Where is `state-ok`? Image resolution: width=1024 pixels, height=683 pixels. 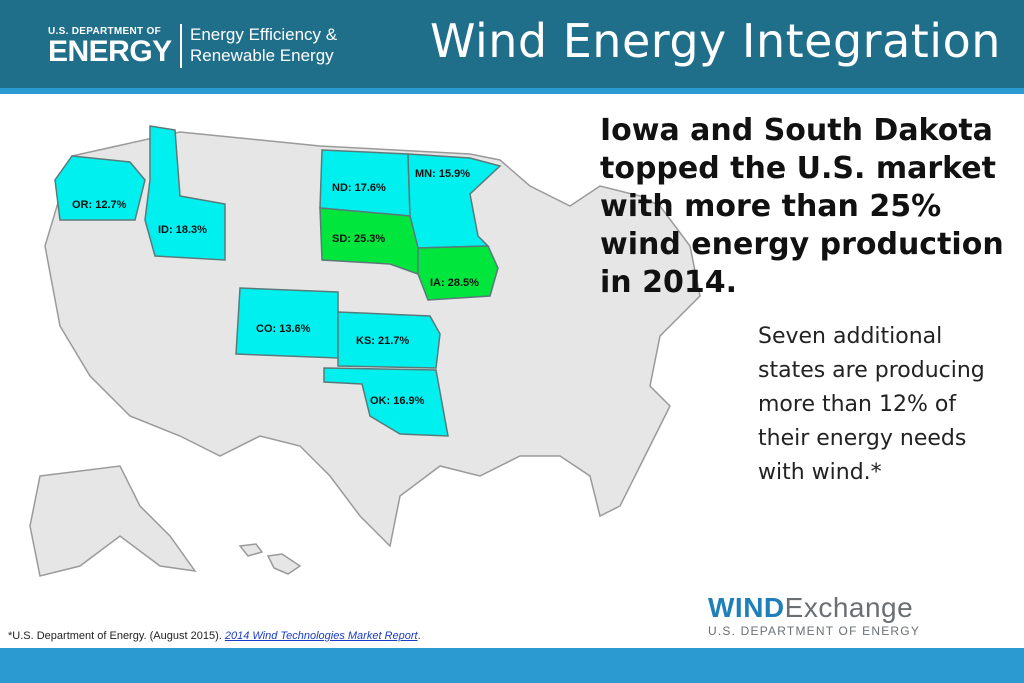 state-ok is located at coordinates (386, 402).